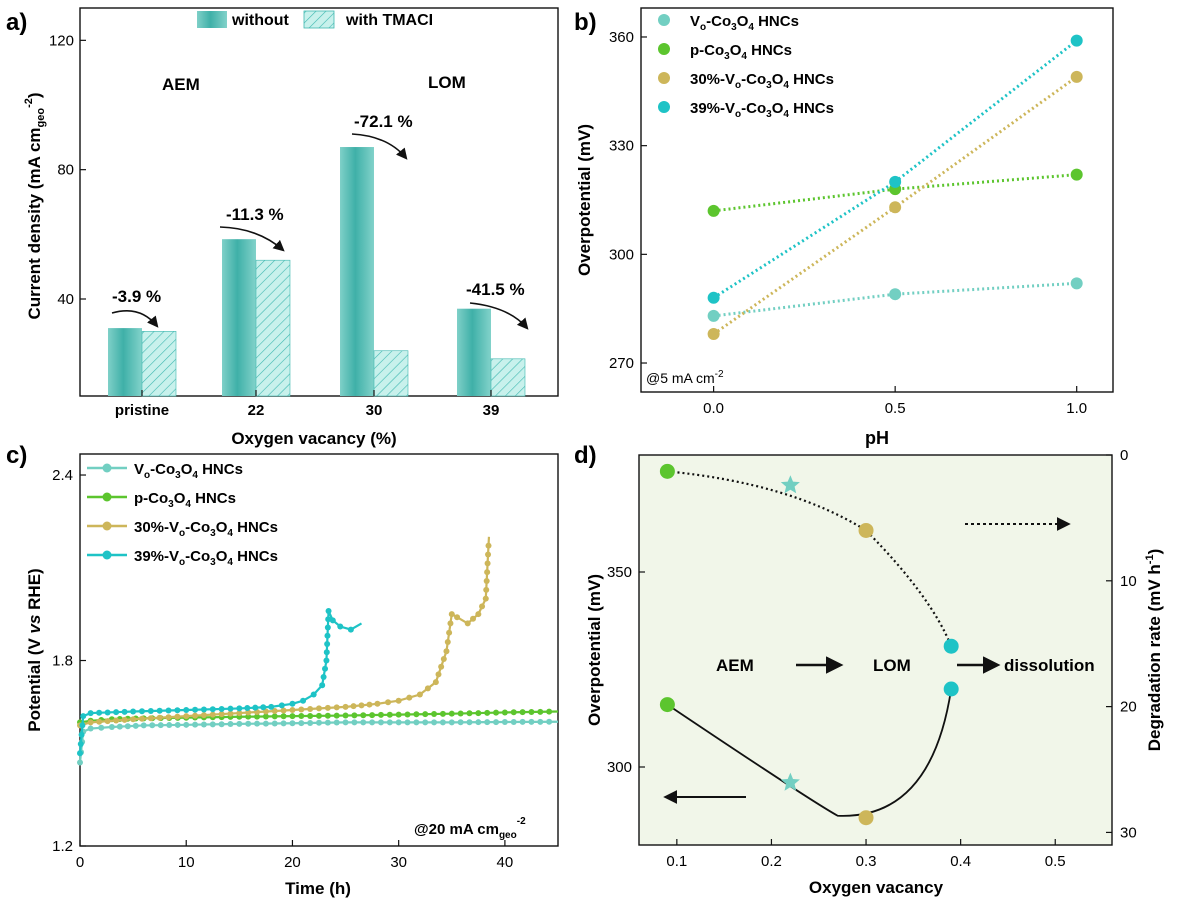 Image resolution: width=1178 pixels, height=905 pixels. I want to click on annotation-22: -11.3 %, so click(255, 214).